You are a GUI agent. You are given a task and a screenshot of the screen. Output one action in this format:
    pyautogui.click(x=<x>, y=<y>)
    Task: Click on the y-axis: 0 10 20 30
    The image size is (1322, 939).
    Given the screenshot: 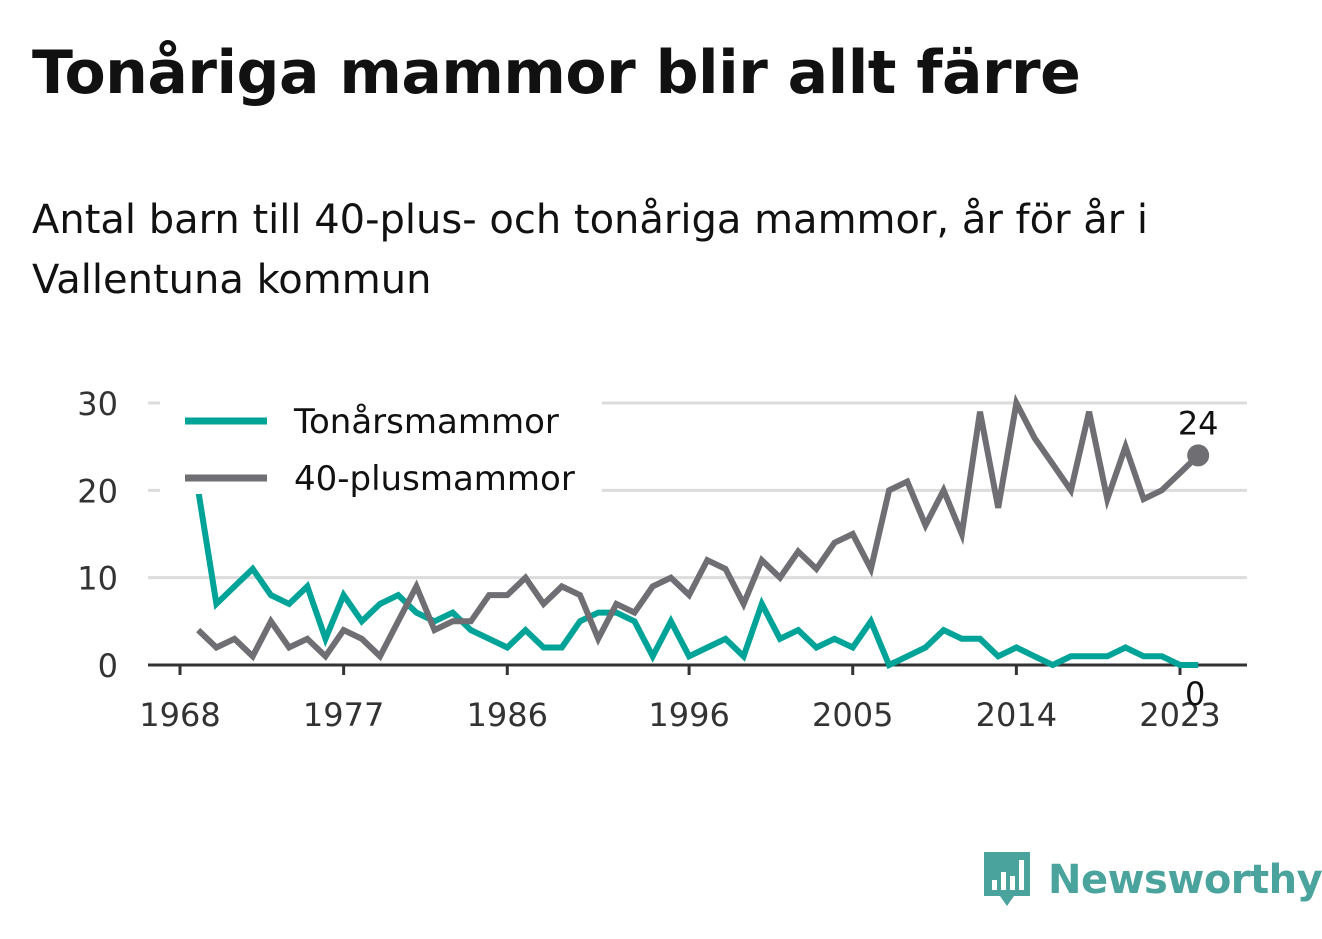 What is the action you would take?
    pyautogui.click(x=97, y=535)
    